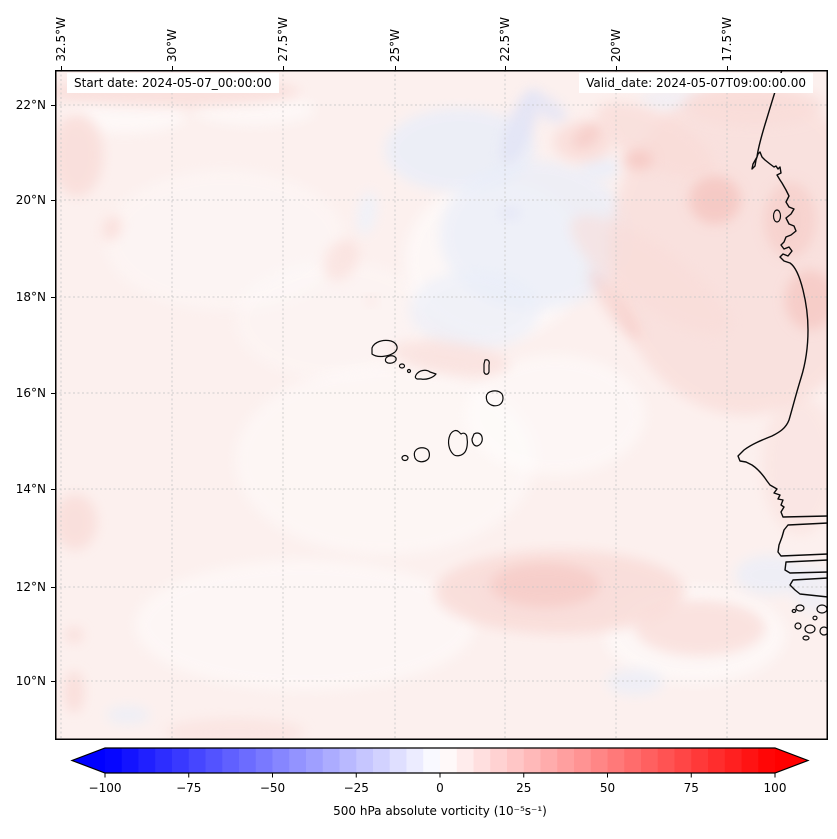 The width and height of the screenshot is (837, 839). What do you see at coordinates (775, 788) in the screenshot?
I see `colorbar-tick-label: 100` at bounding box center [775, 788].